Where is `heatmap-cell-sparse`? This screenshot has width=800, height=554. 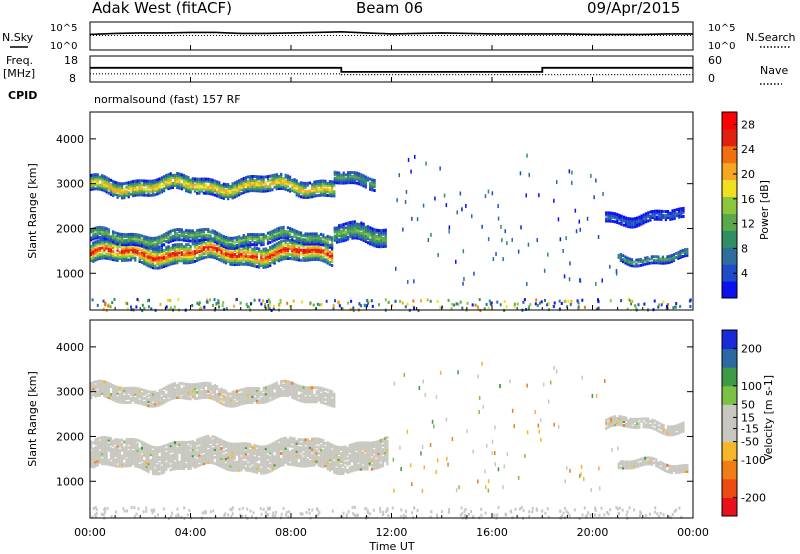 heatmap-cell-sparse is located at coordinates (464, 279).